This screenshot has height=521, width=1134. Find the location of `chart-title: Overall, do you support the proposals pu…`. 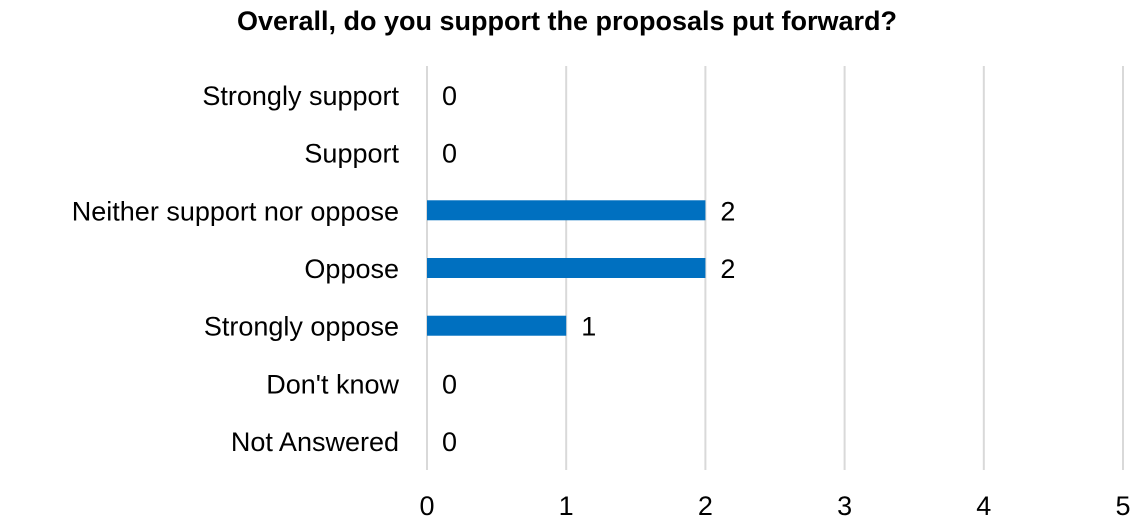

chart-title: Overall, do you support the proposals pu… is located at coordinates (567, 21).